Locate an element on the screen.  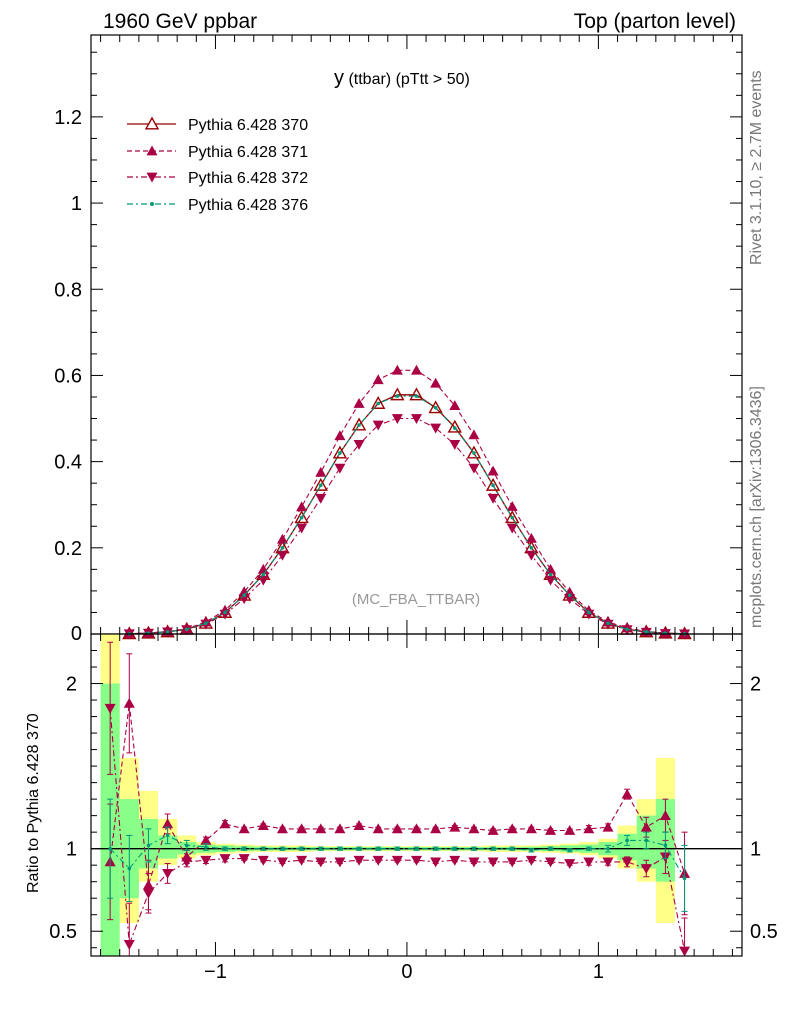
legend-marker is located at coordinates (152, 123).